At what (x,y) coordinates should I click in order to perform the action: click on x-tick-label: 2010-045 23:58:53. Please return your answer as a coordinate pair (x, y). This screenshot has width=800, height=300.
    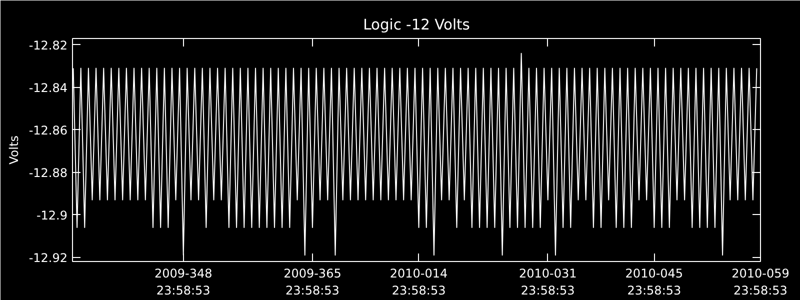
    Looking at the image, I should click on (654, 282).